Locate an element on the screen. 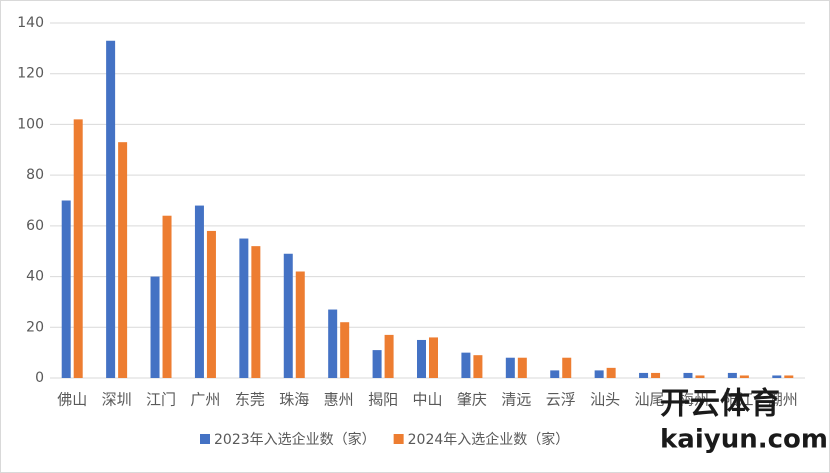 The width and height of the screenshot is (830, 473). y-tick-label: 60 is located at coordinates (35, 226).